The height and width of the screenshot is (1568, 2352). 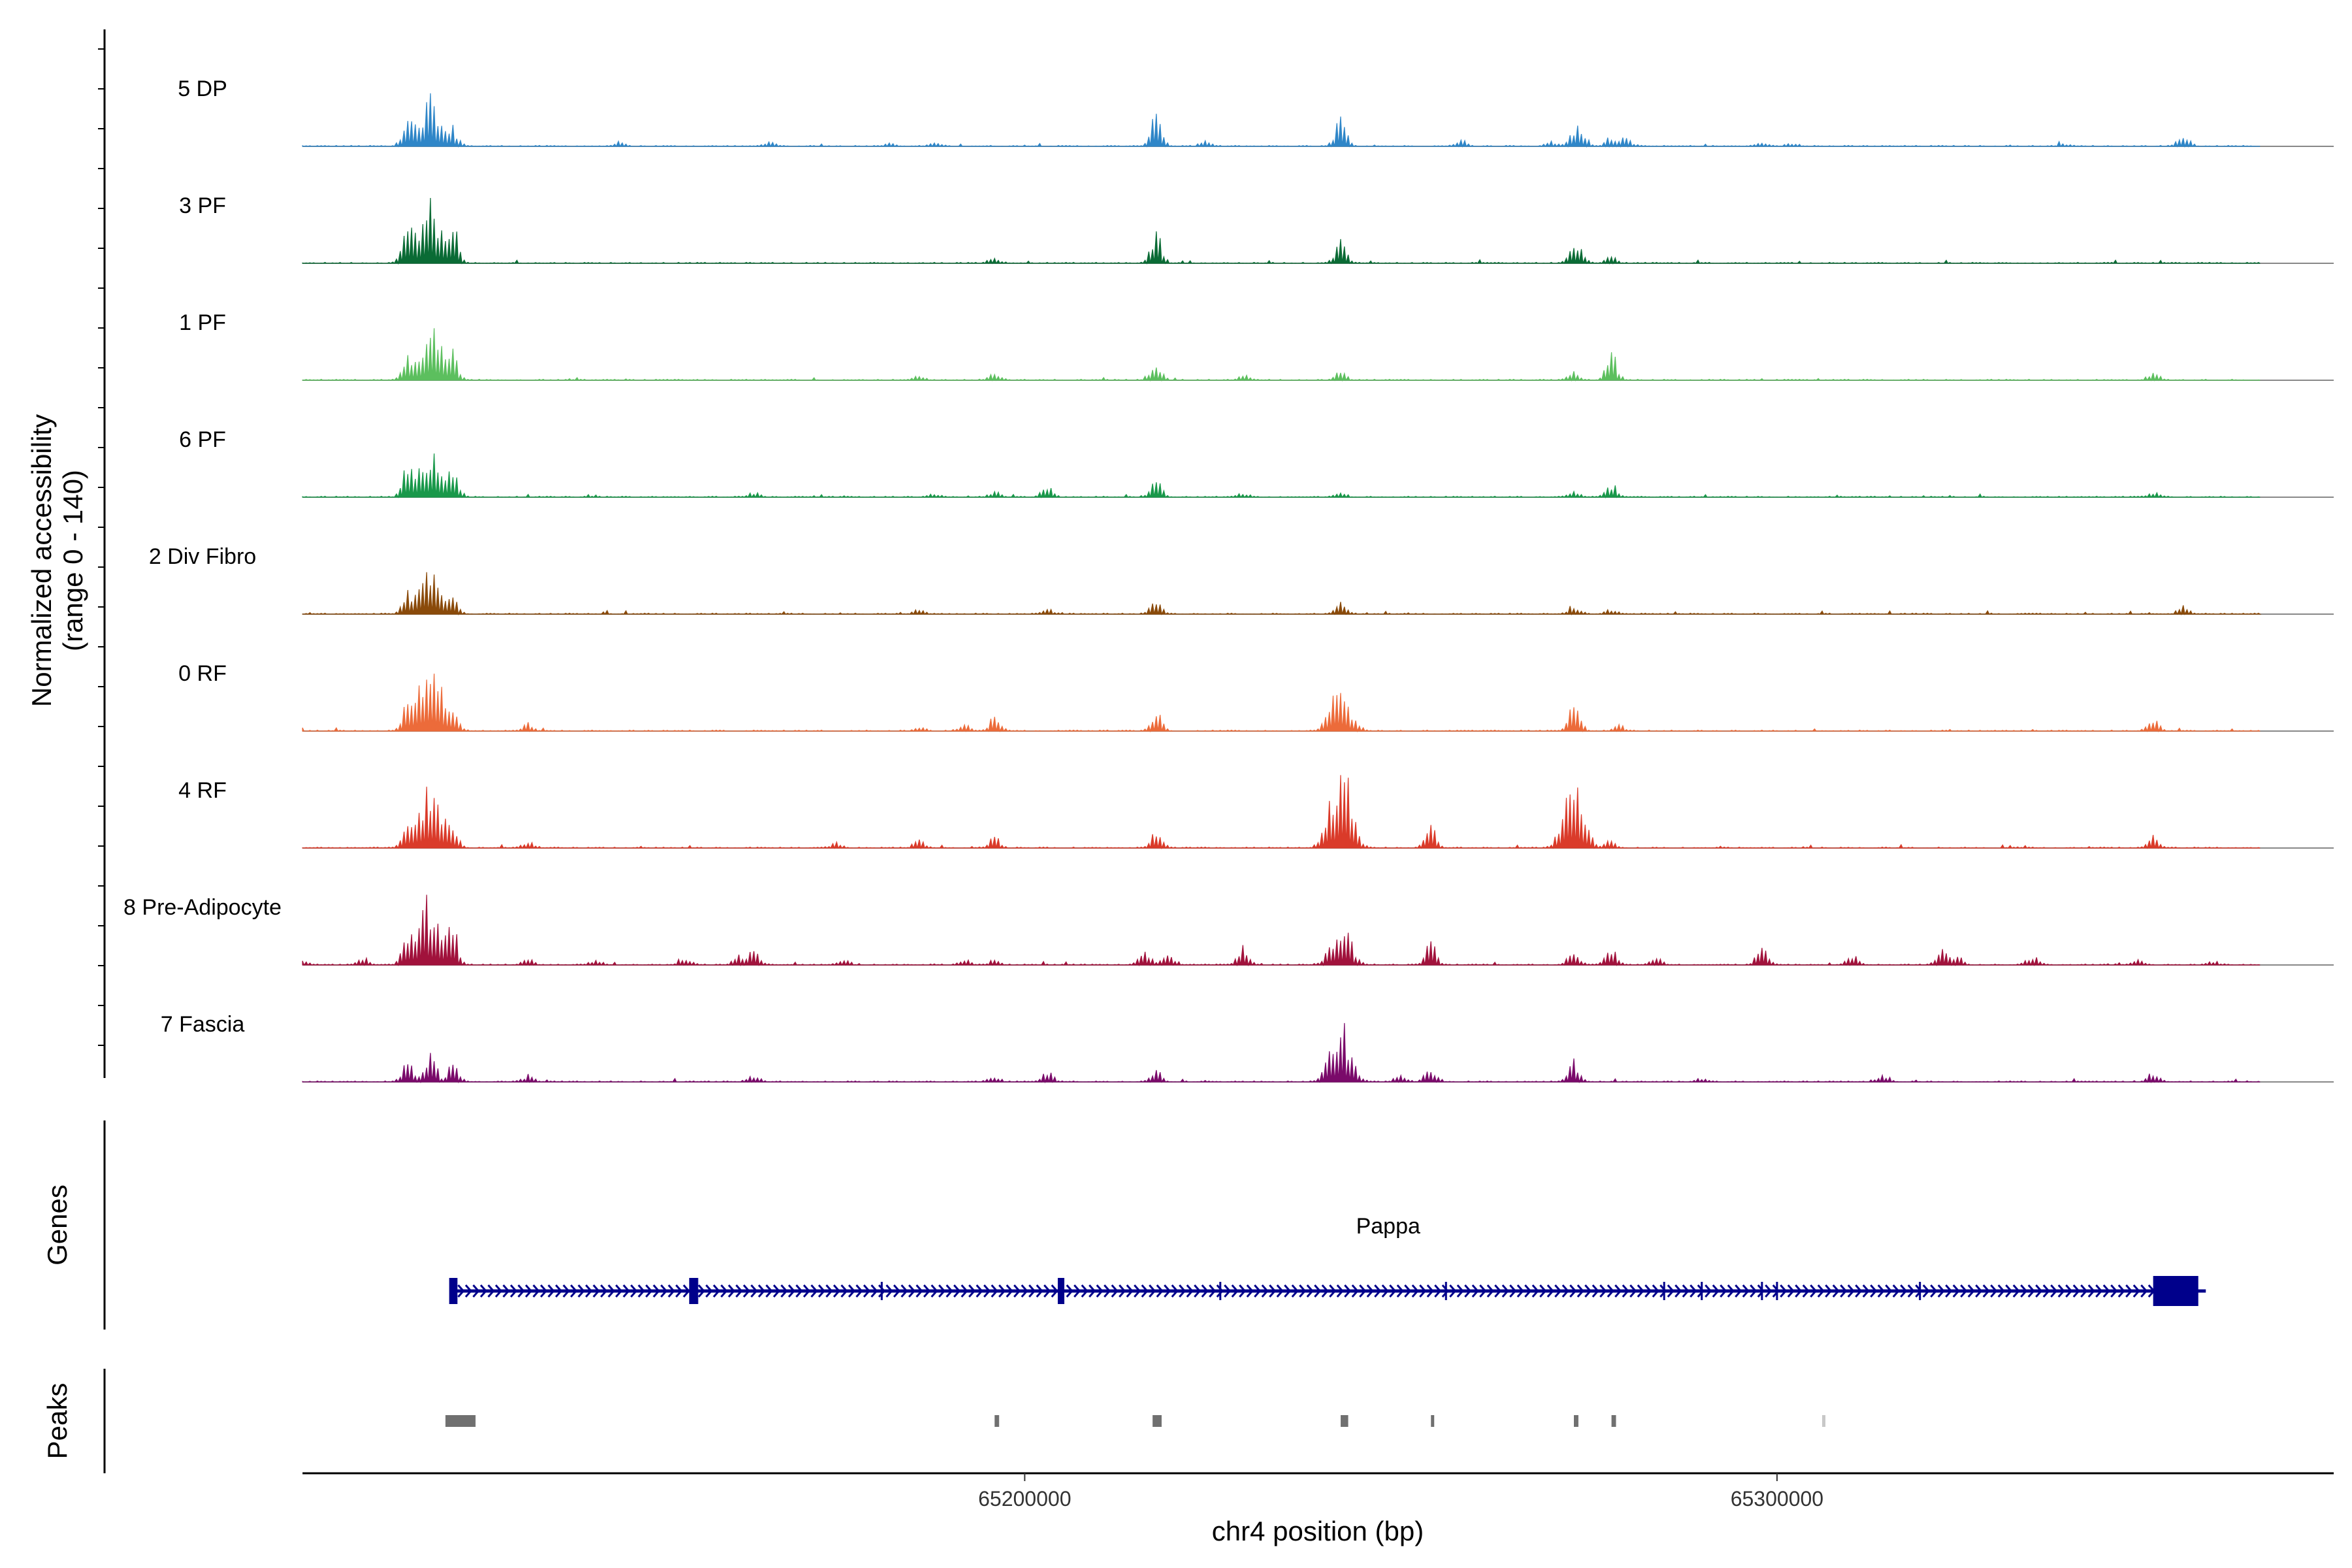 What do you see at coordinates (202, 673) in the screenshot?
I see `track-label: 0 RF` at bounding box center [202, 673].